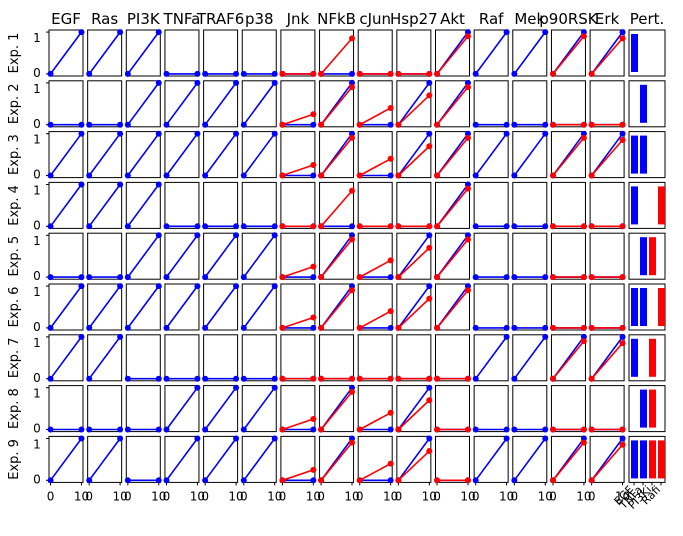 This screenshot has height=536, width=683. What do you see at coordinates (452, 19) in the screenshot?
I see `column-title: Akt` at bounding box center [452, 19].